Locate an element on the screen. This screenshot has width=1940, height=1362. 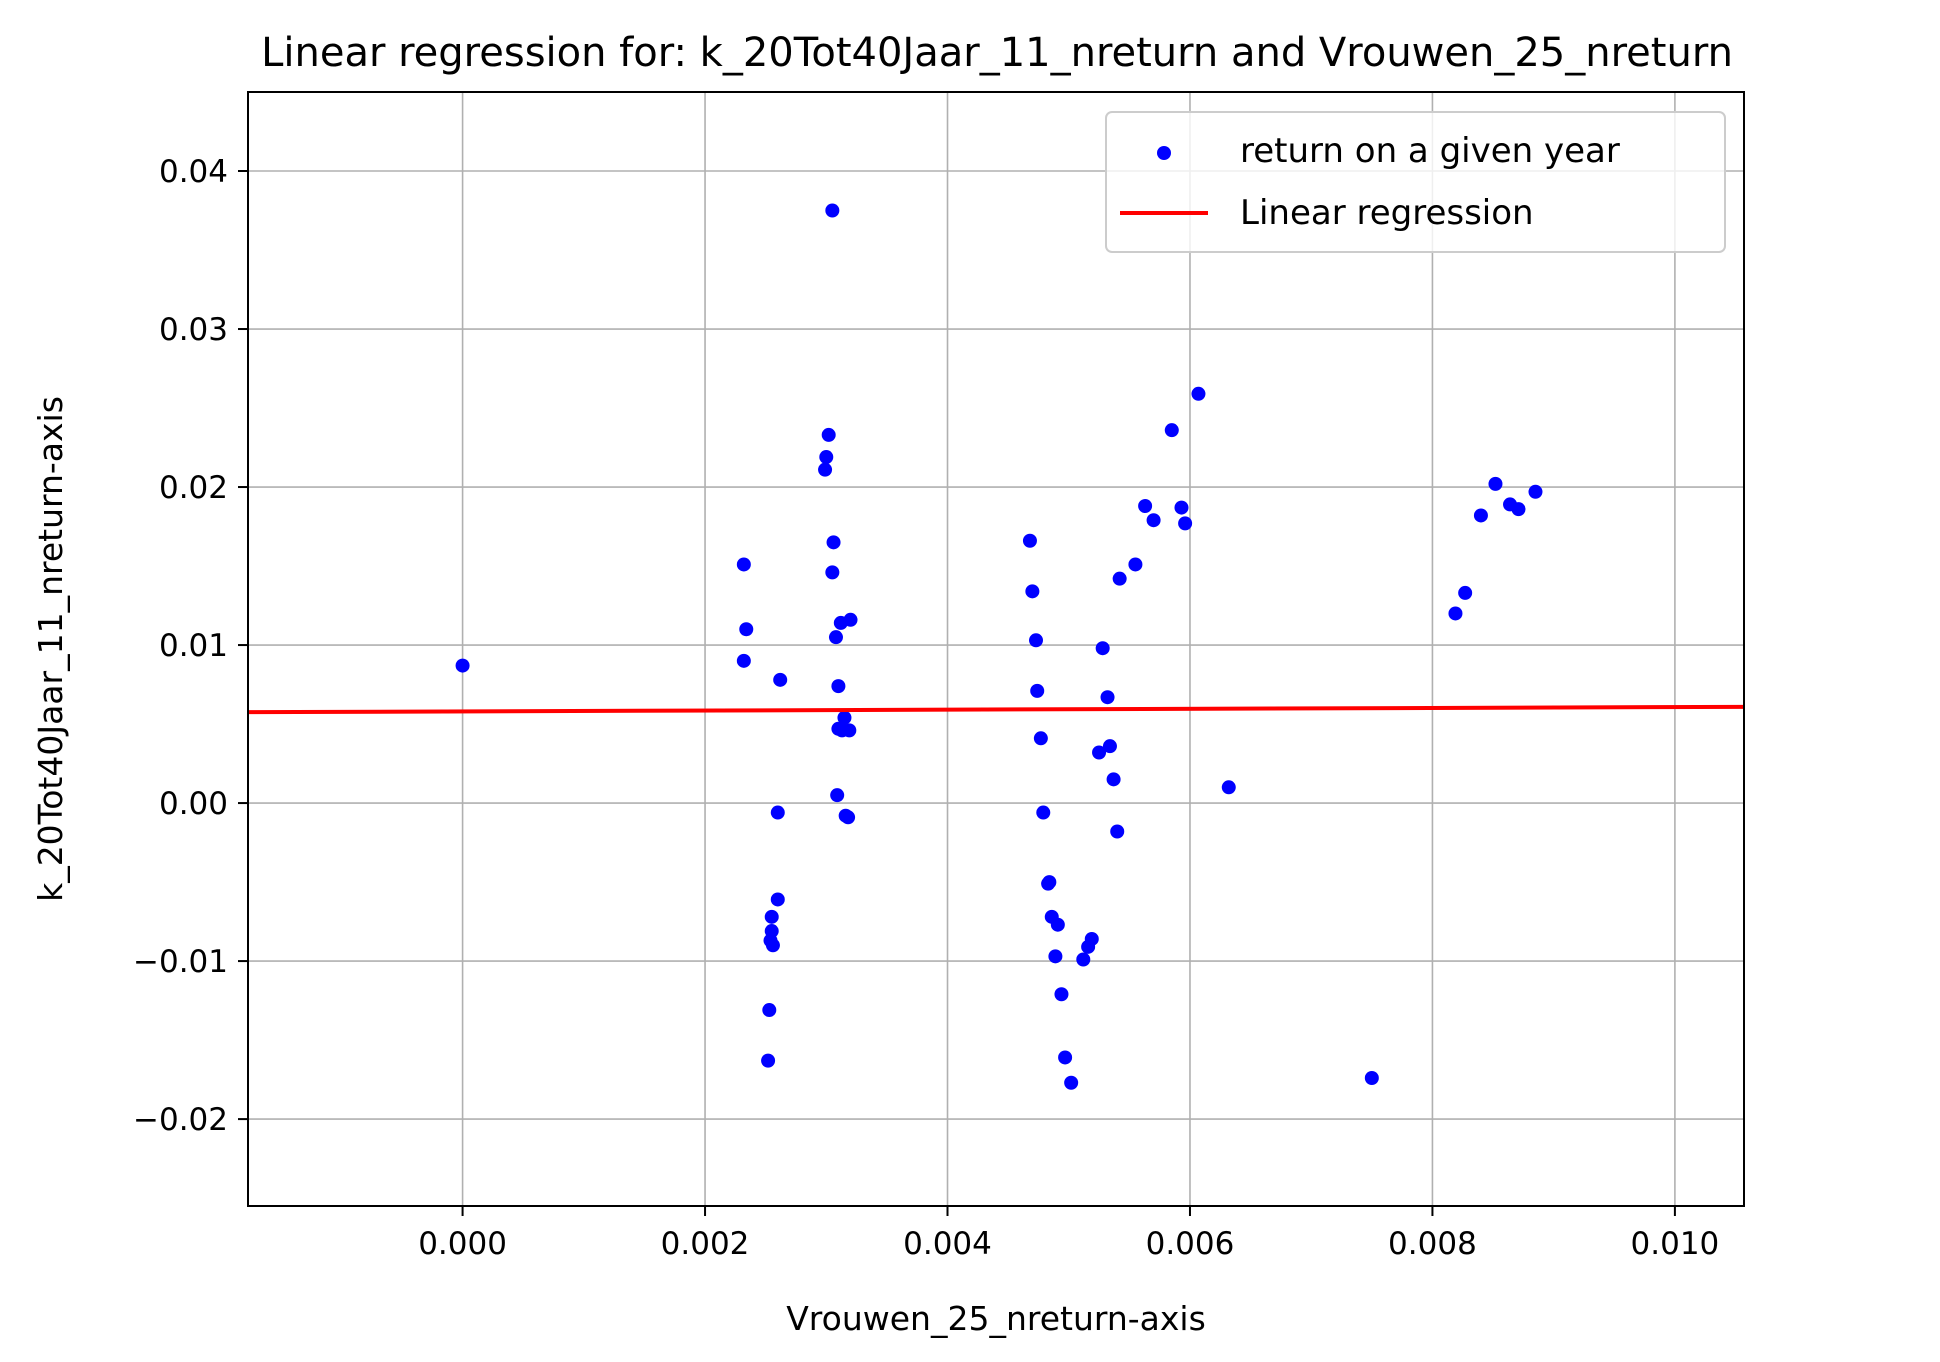
y-tick-label: −0.02 is located at coordinates (180, 1120).